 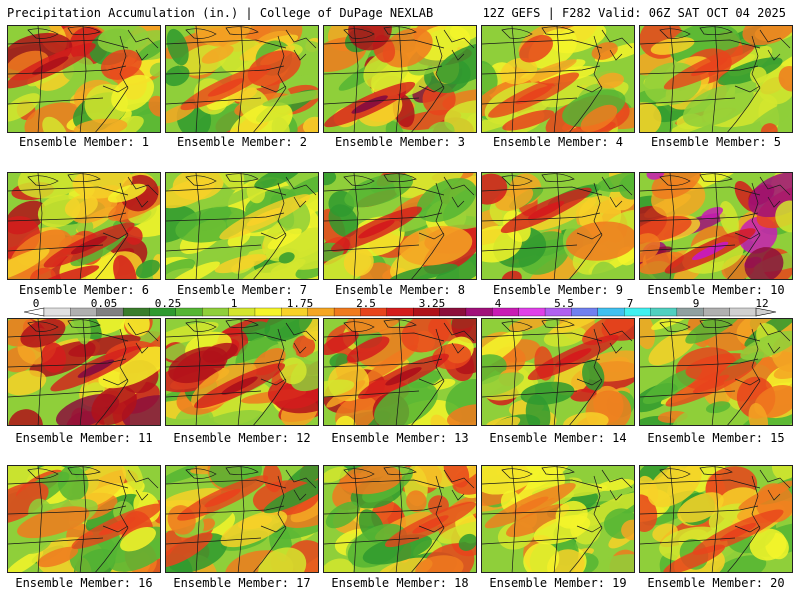 I want to click on ensemble-member-label: Ensemble Member: 17, so click(x=242, y=583).